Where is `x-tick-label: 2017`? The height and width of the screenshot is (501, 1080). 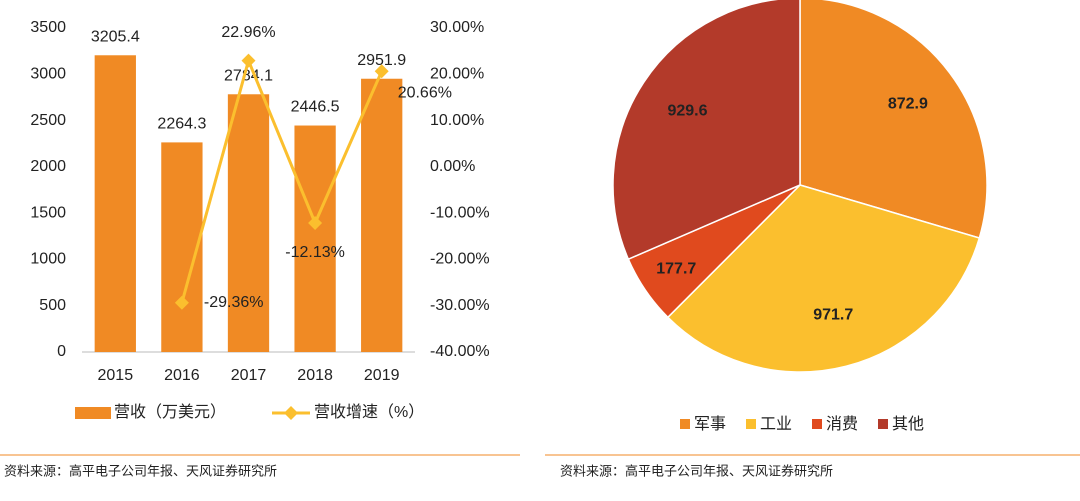
x-tick-label: 2017 is located at coordinates (249, 375).